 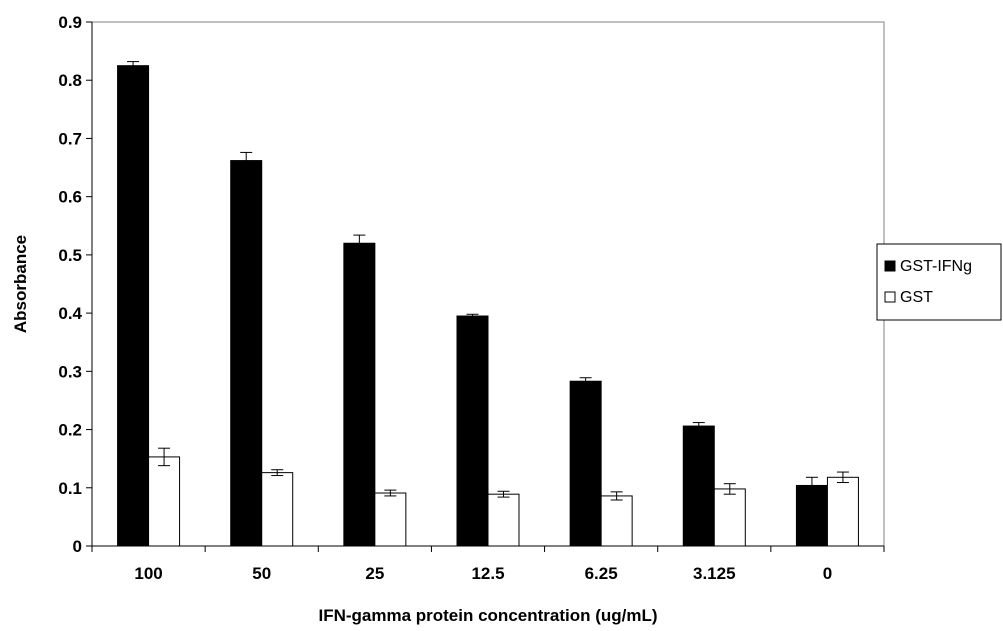 I want to click on y-tick-label: 0.9, so click(x=70, y=22).